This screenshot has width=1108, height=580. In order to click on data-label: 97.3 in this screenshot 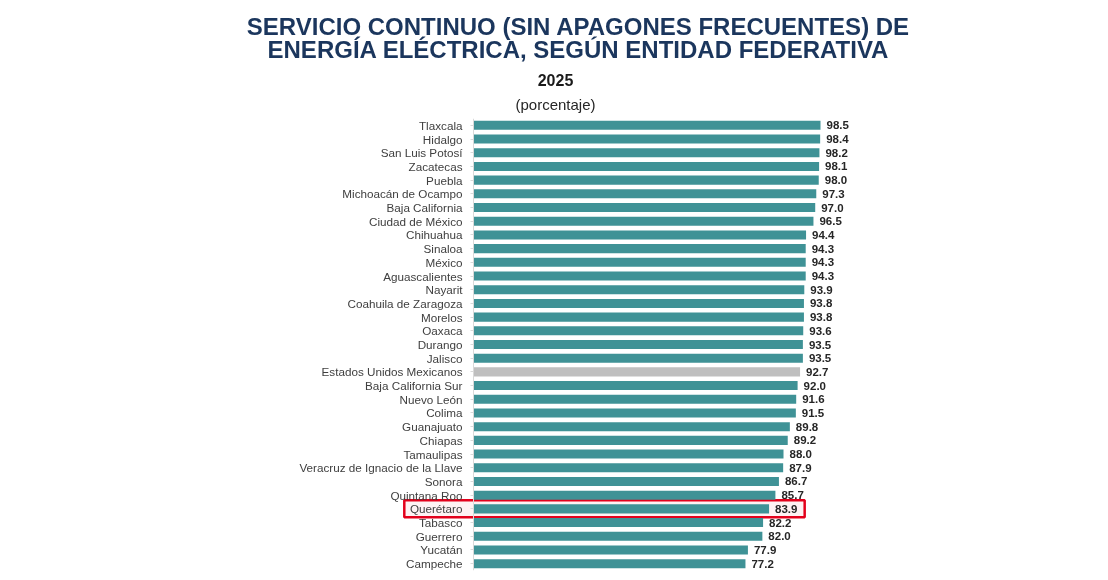, I will do `click(833, 193)`.